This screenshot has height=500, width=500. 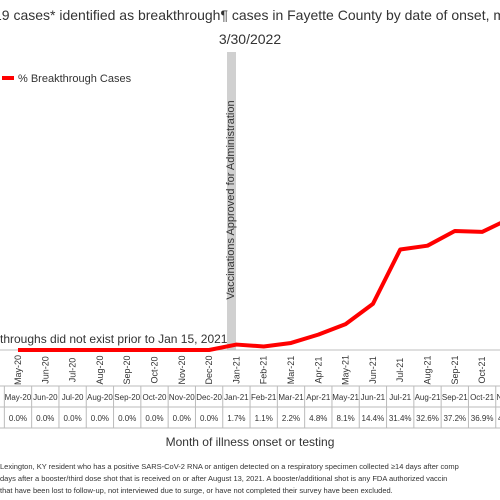 What do you see at coordinates (345, 397) in the screenshot?
I see `table-header: May-21` at bounding box center [345, 397].